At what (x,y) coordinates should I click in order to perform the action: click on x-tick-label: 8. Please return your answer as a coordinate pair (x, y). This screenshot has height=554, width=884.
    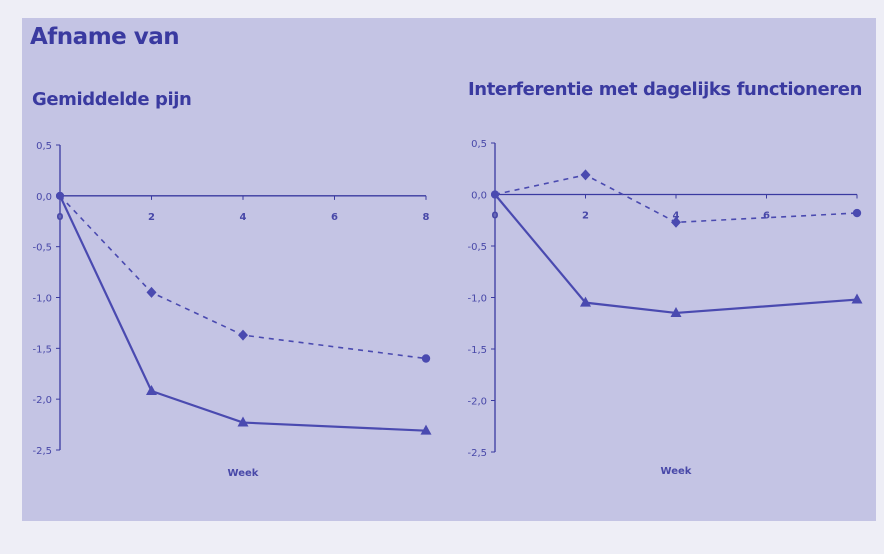
    Looking at the image, I should click on (426, 217).